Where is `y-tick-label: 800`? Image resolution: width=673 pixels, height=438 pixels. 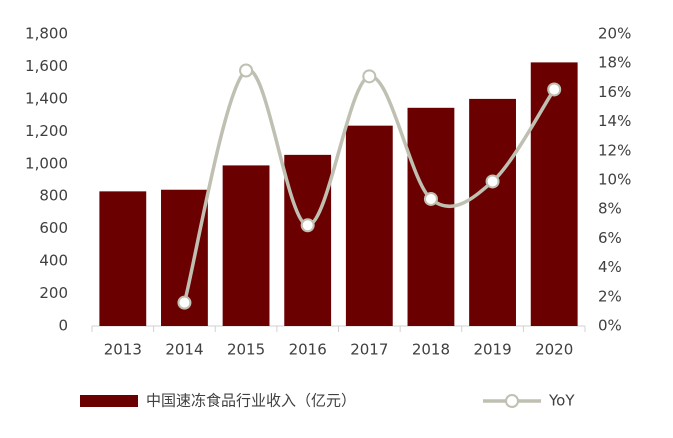 y-tick-label: 800 is located at coordinates (53, 196).